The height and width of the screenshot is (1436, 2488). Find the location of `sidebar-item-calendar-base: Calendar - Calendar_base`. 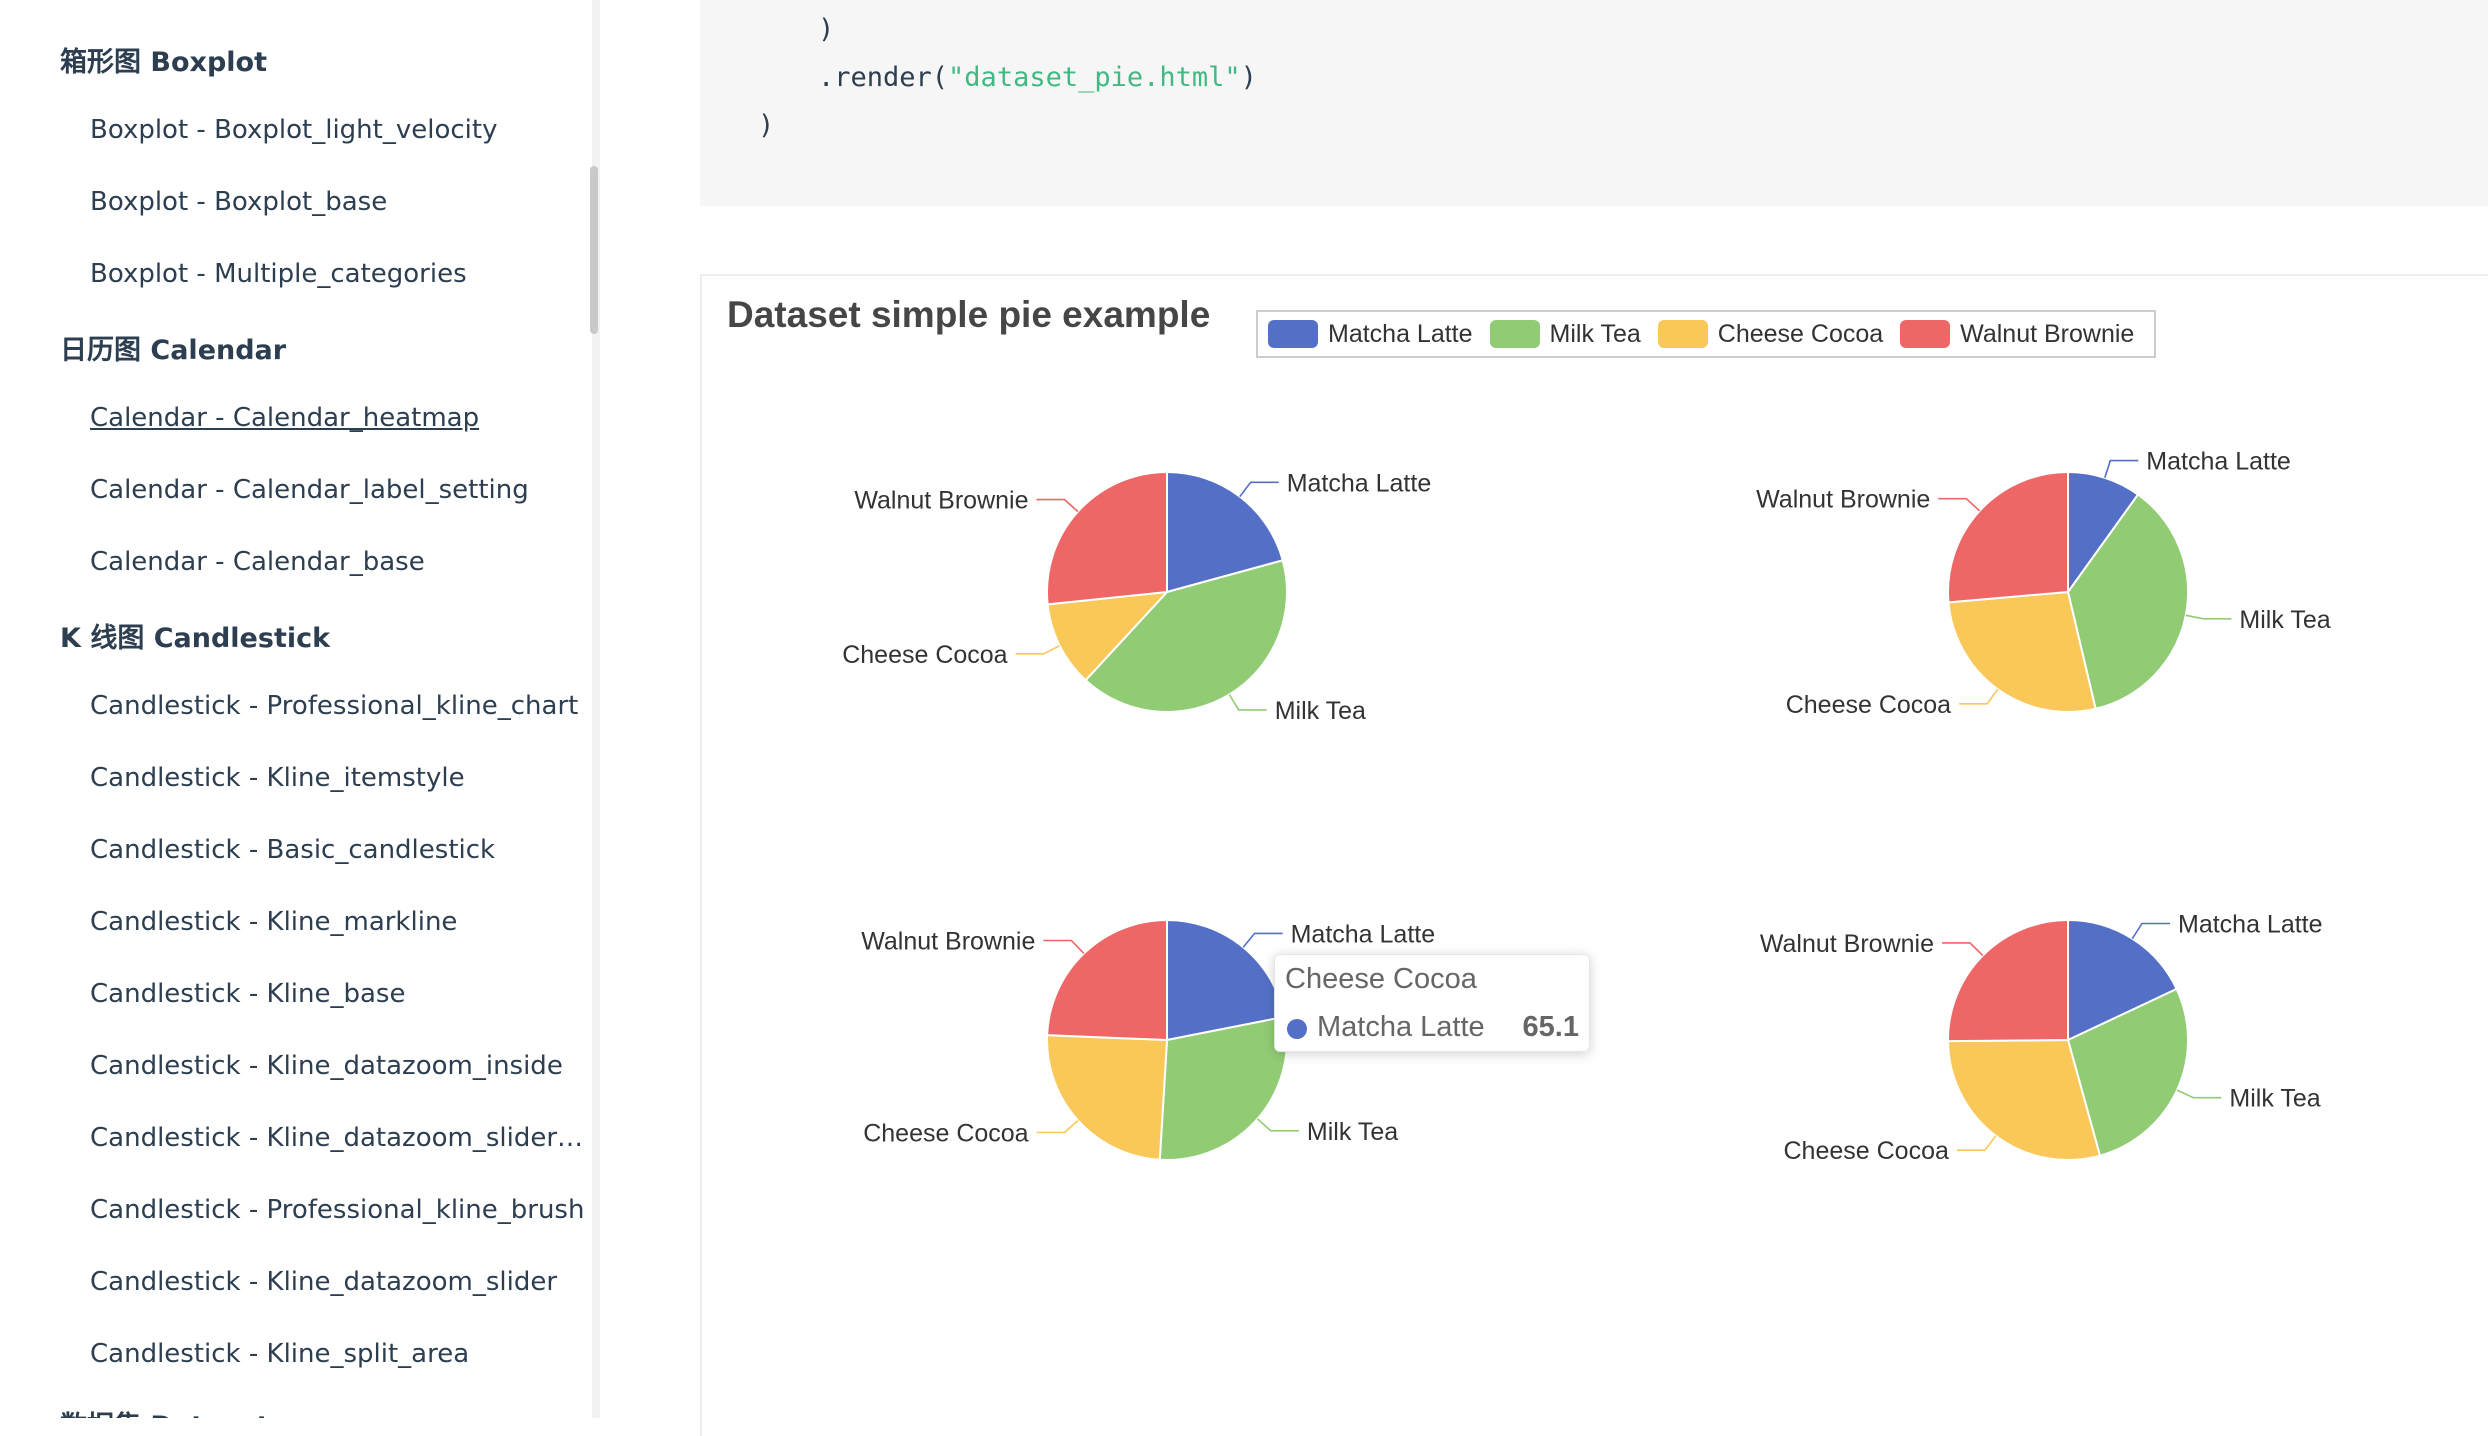

sidebar-item-calendar-base: Calendar - Calendar_base is located at coordinates (257, 562).